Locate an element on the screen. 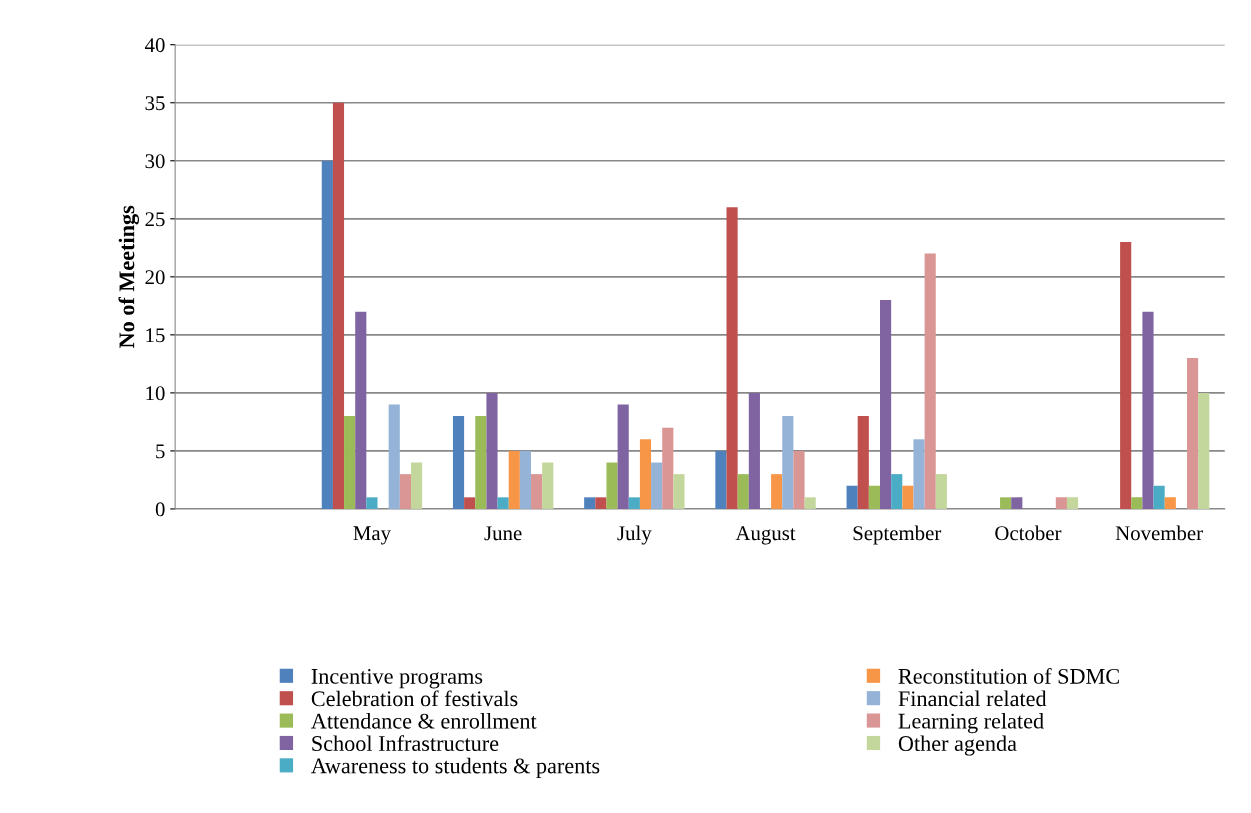 This screenshot has height=813, width=1251. y-tick-label: 30 is located at coordinates (155, 161).